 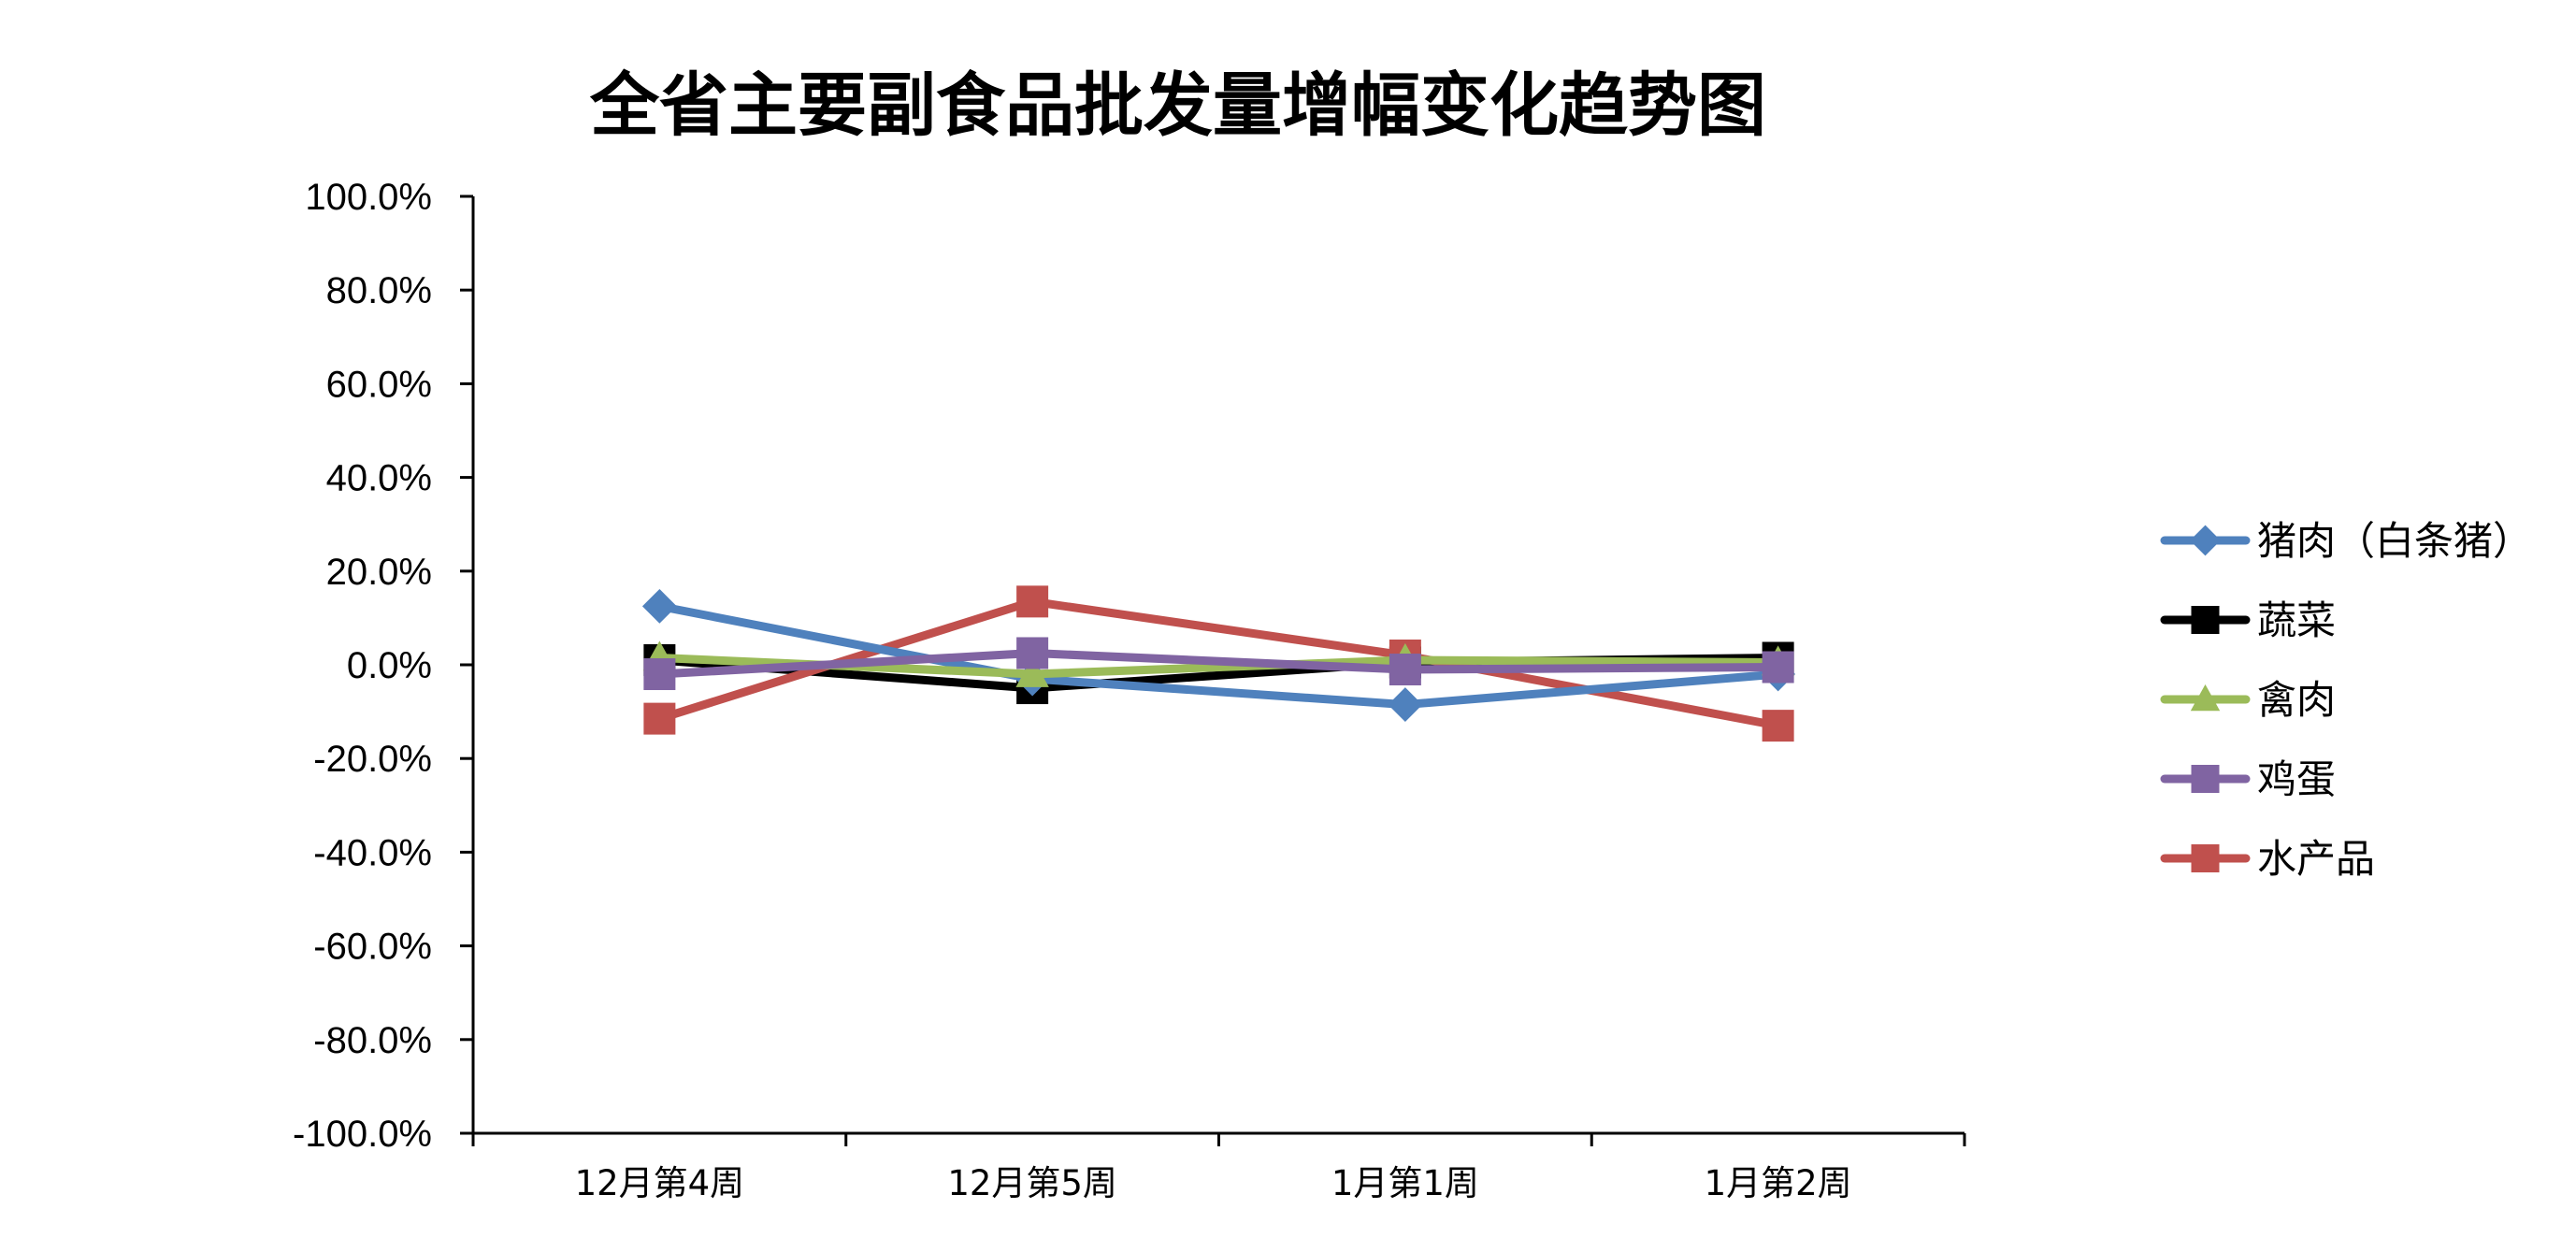 What do you see at coordinates (2316, 859) in the screenshot?
I see `legend-label: 水产品` at bounding box center [2316, 859].